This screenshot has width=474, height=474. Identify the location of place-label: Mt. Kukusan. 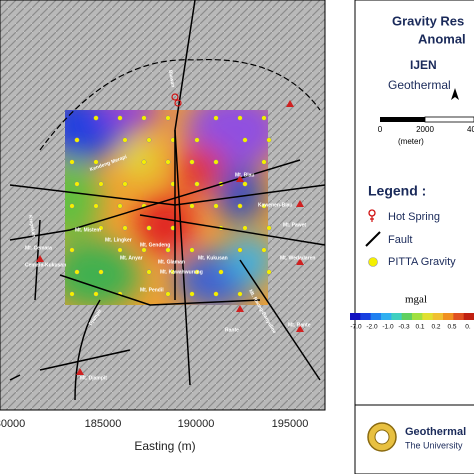
(213, 258).